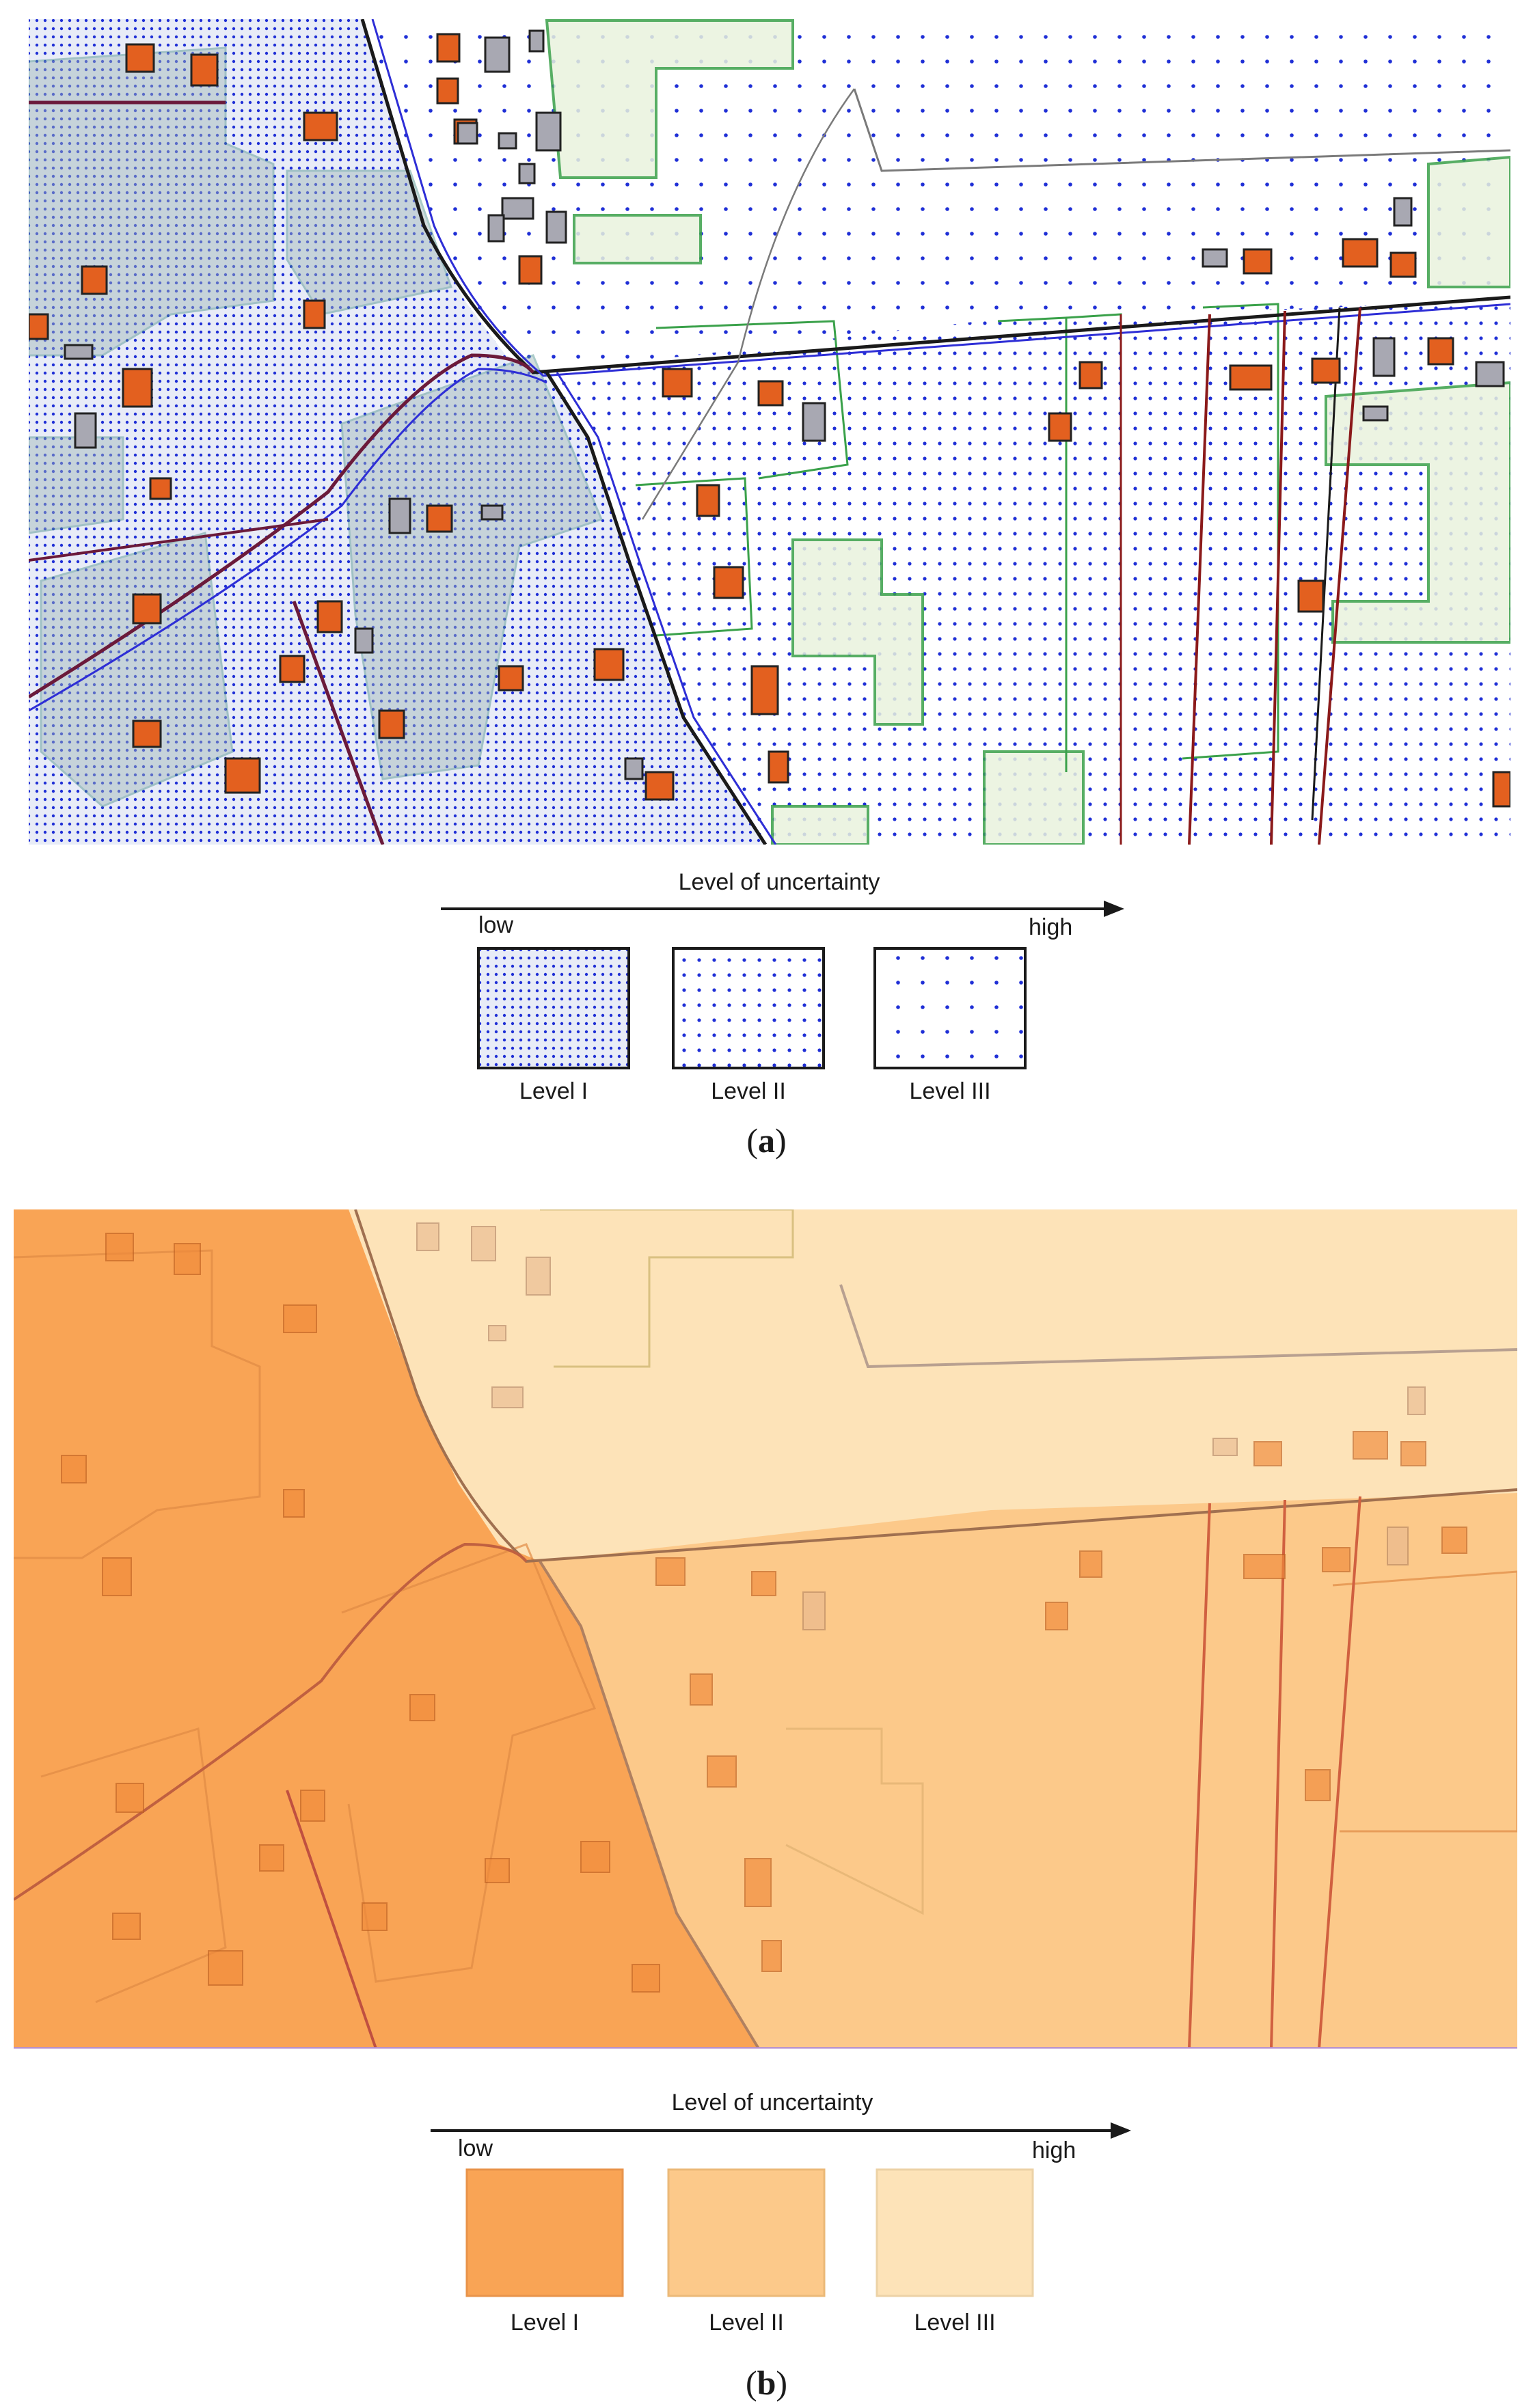 The width and height of the screenshot is (1533, 2408). I want to click on legend-low-label-b: low, so click(476, 2148).